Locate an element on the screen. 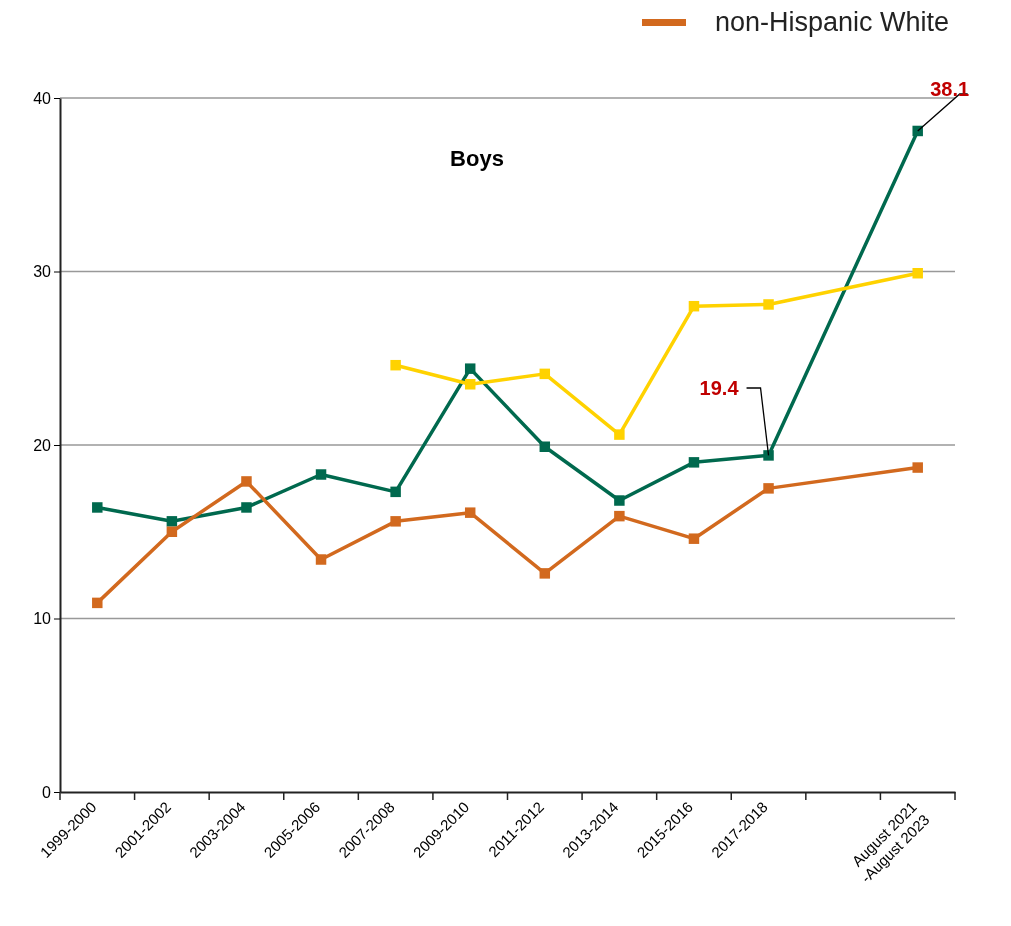 Image resolution: width=1011 pixels, height=926 pixels. text: Boys is located at coordinates (477, 158).